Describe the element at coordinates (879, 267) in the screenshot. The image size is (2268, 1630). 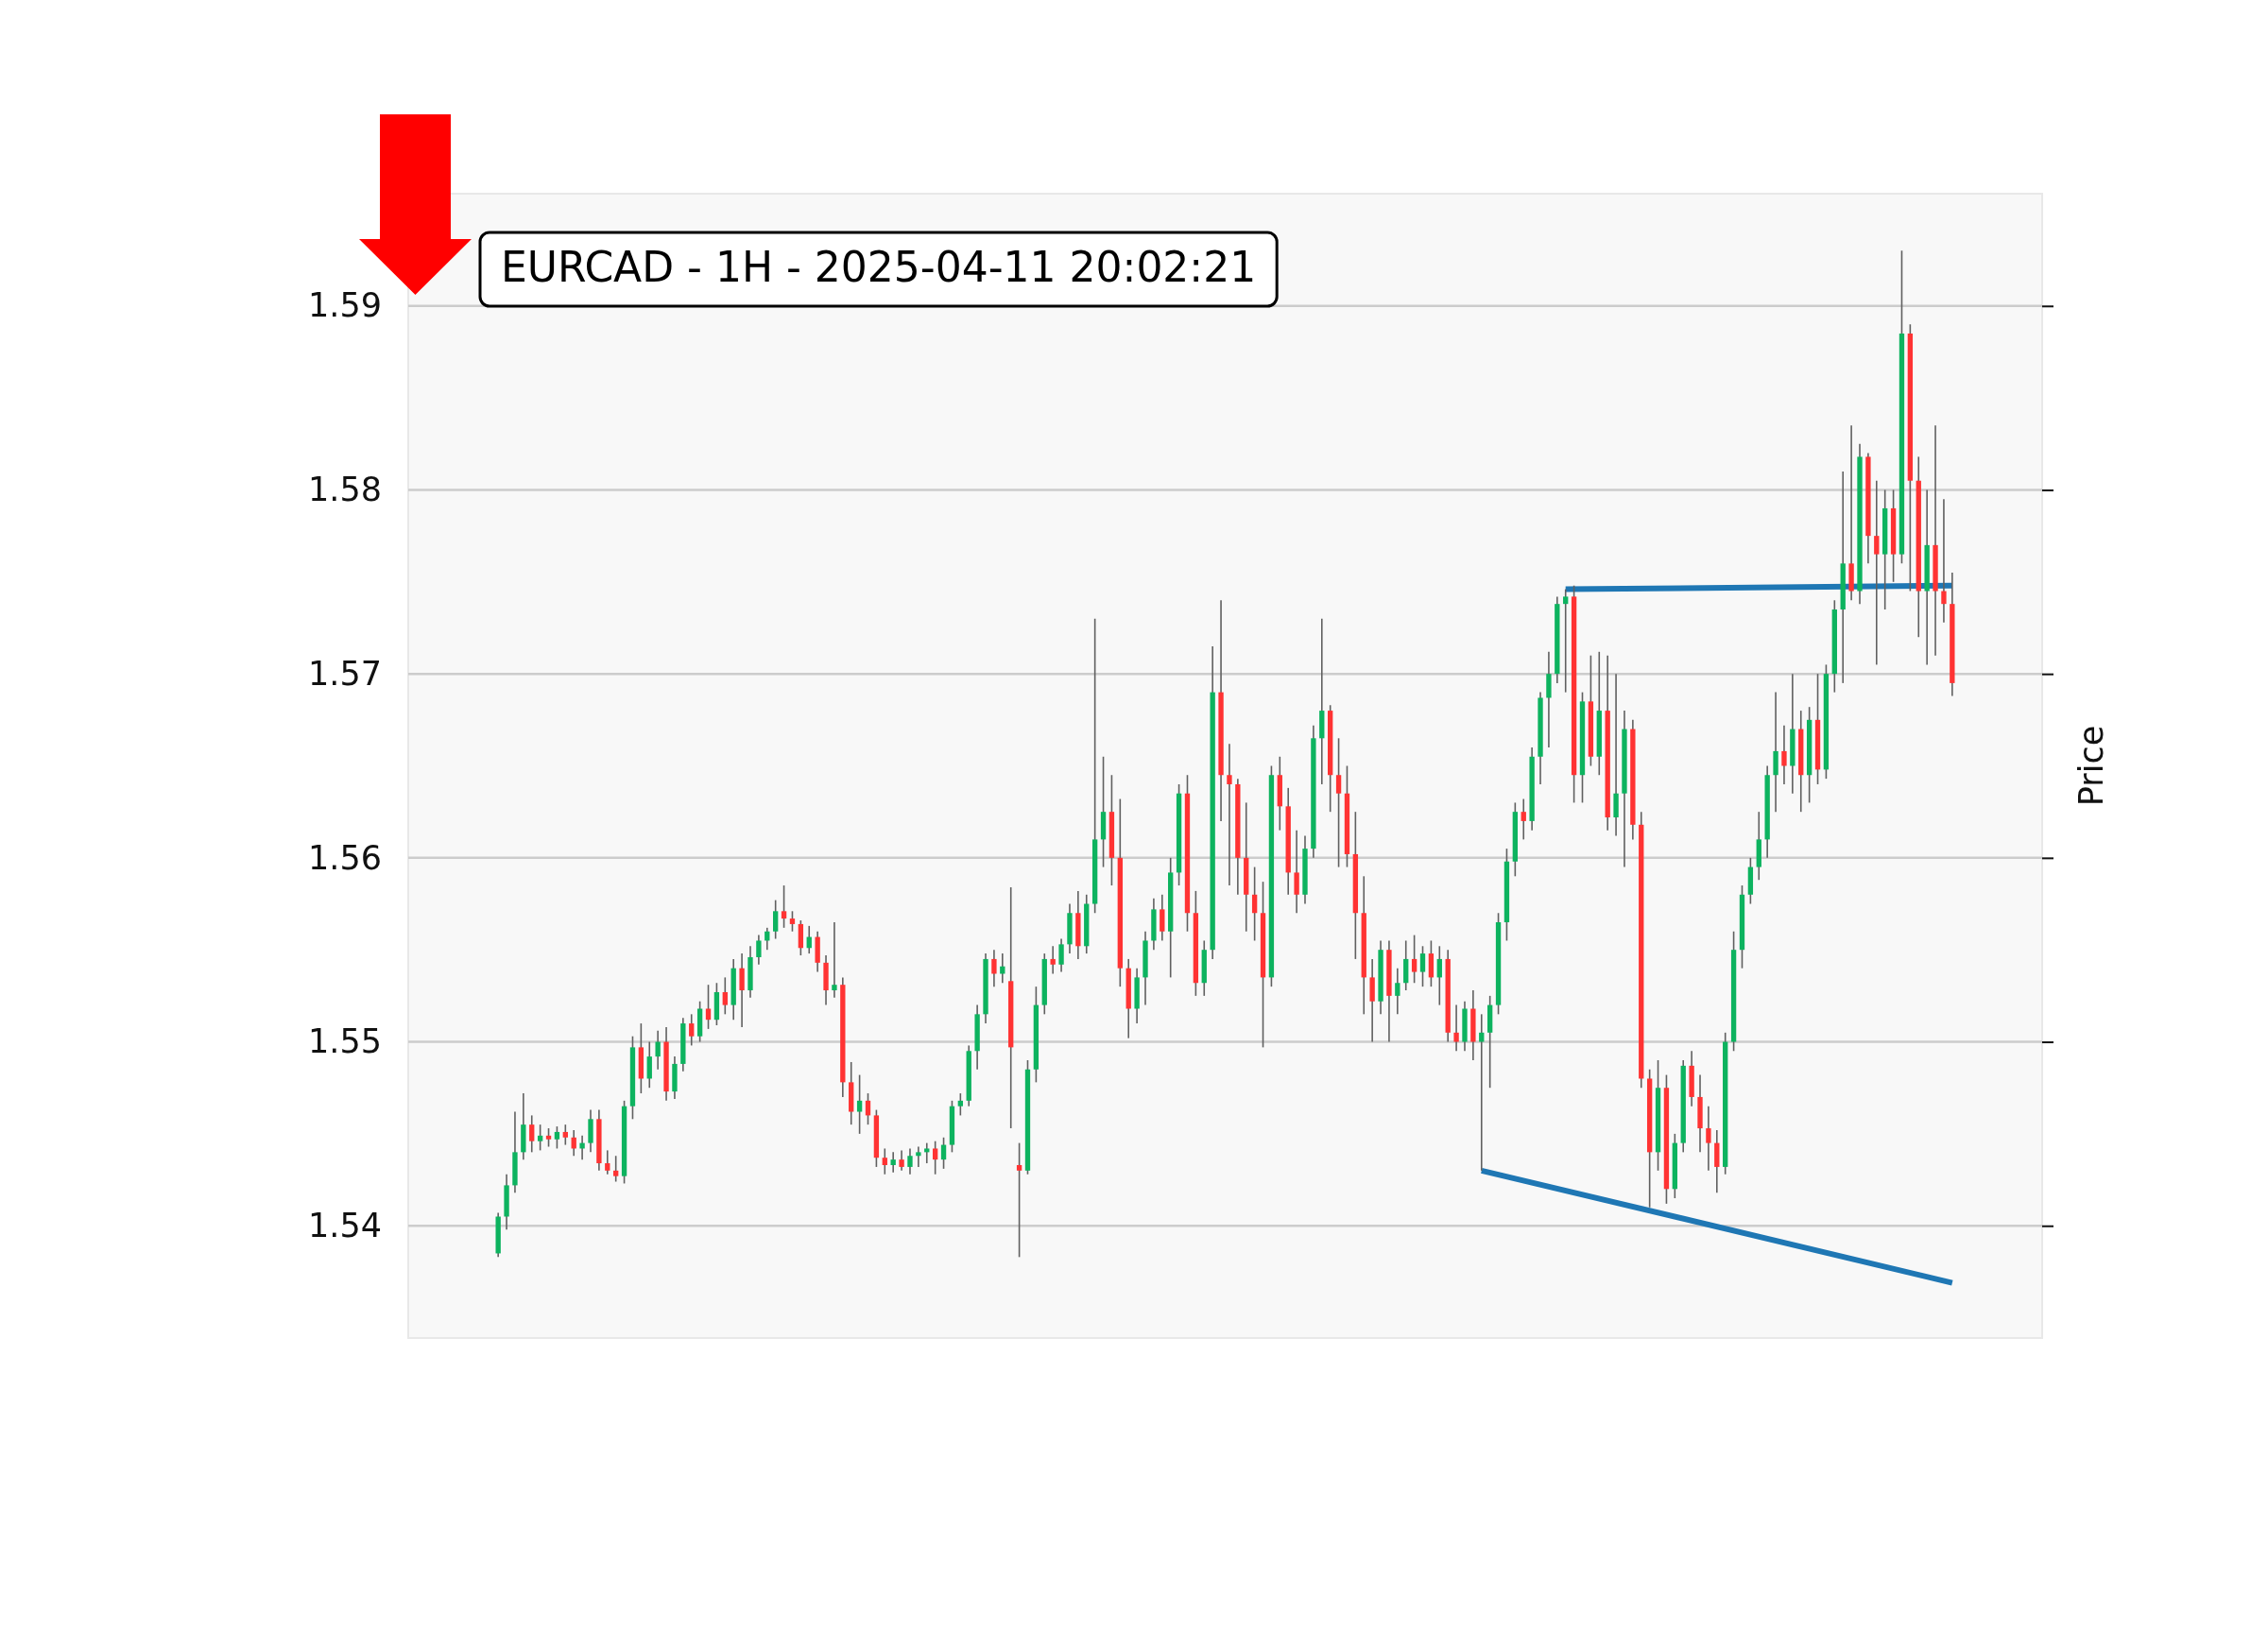
I see `text: EURCAD - 1H - 2025-04-11 20:02:21` at that location.